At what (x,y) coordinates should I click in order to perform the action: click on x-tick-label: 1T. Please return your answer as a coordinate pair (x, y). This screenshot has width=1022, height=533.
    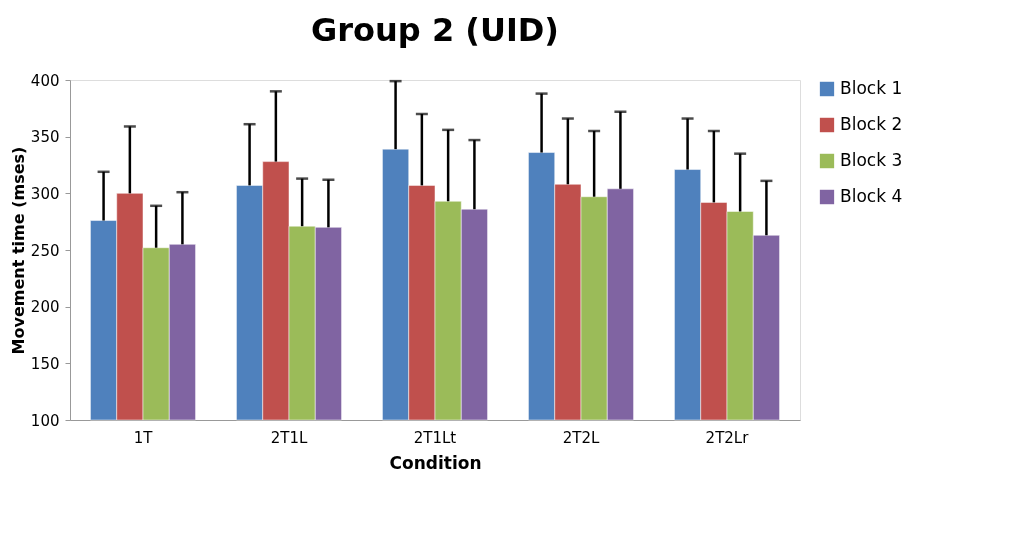
    Looking at the image, I should click on (143, 437).